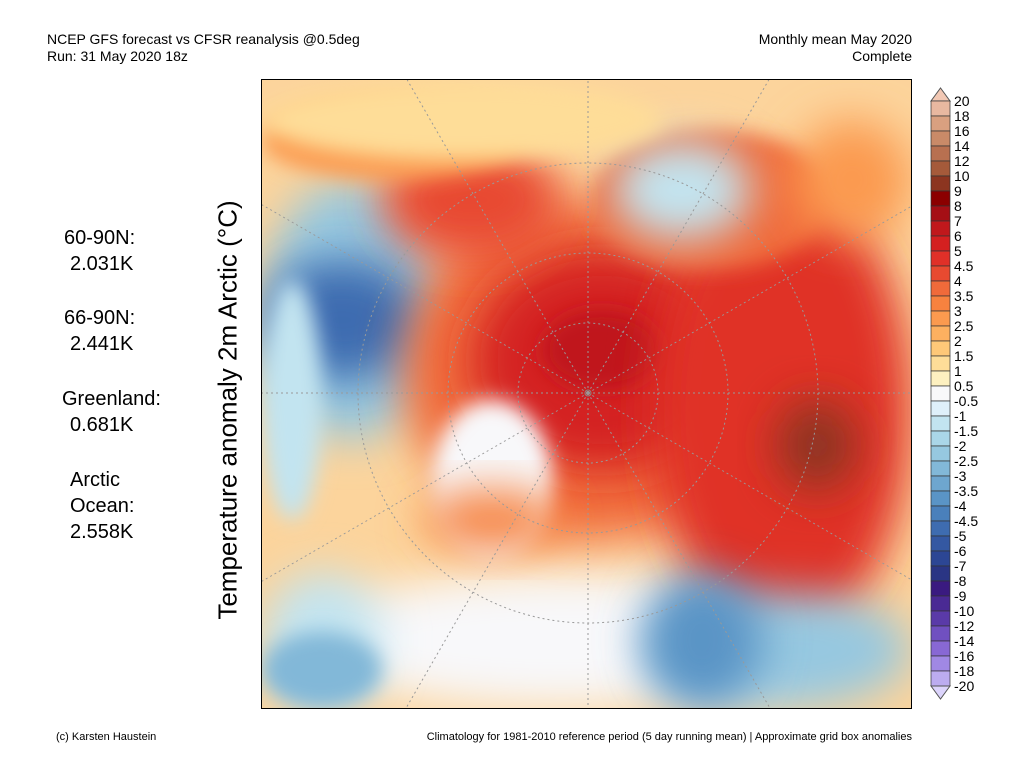 This screenshot has width=1024, height=768. I want to click on colorbar-tick-label: -12, so click(964, 626).